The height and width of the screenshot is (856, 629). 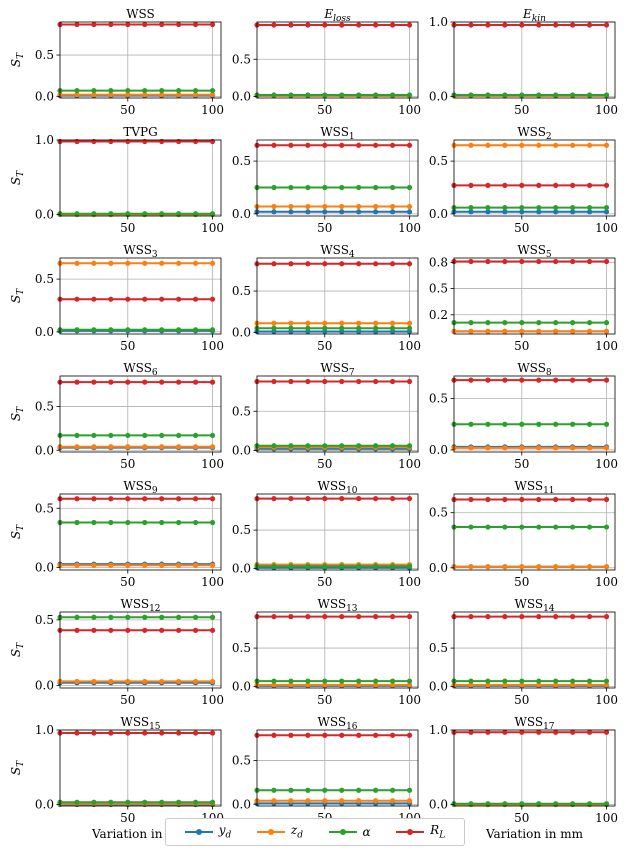 What do you see at coordinates (116, 62) in the screenshot?
I see `subplot-panel: 50 100 0.0 0.5 WSS ST` at bounding box center [116, 62].